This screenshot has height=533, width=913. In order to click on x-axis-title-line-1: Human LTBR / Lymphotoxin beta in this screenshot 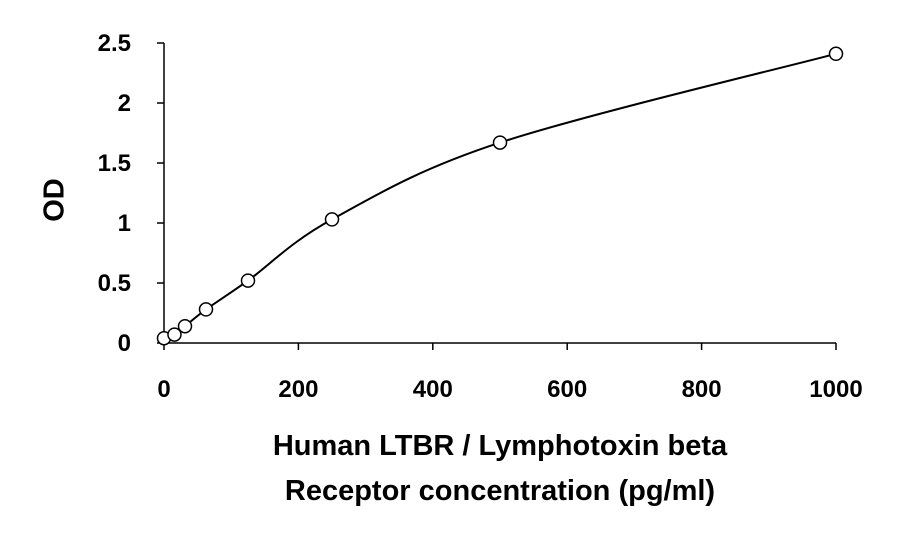, I will do `click(500, 446)`.